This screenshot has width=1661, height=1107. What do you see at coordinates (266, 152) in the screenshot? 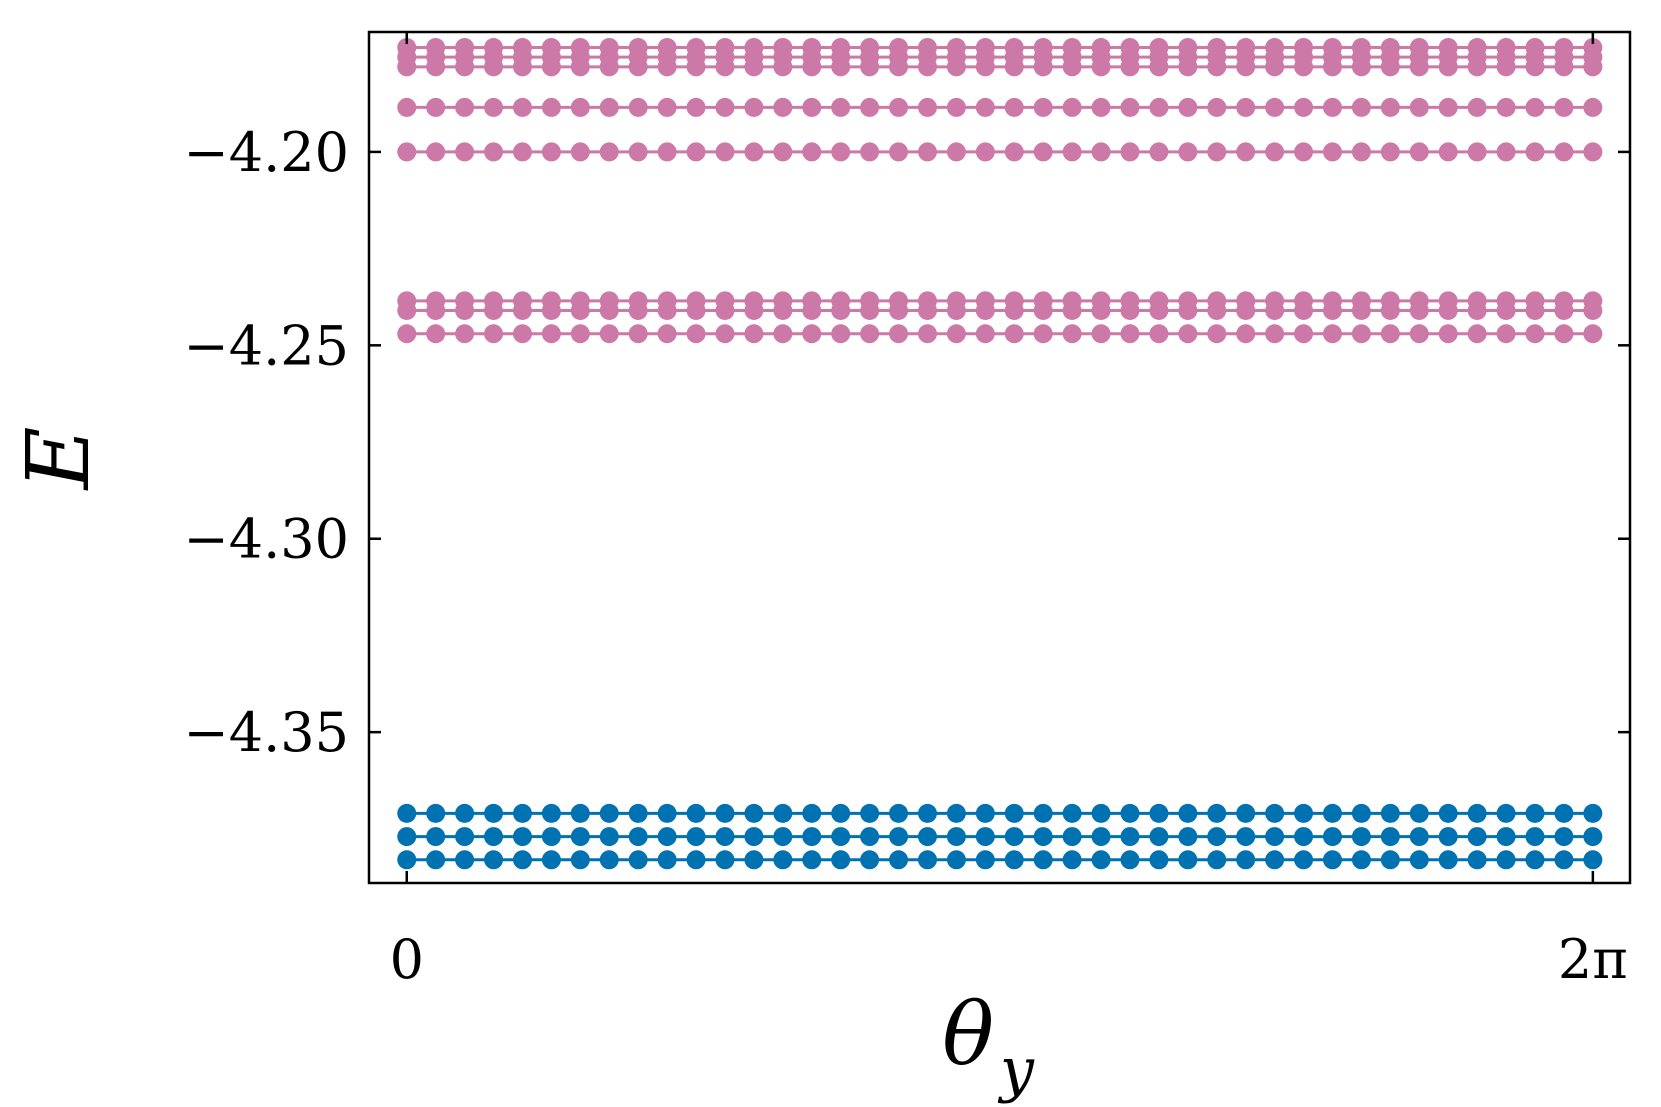
I see `y-tick-label: −4.20` at bounding box center [266, 152].